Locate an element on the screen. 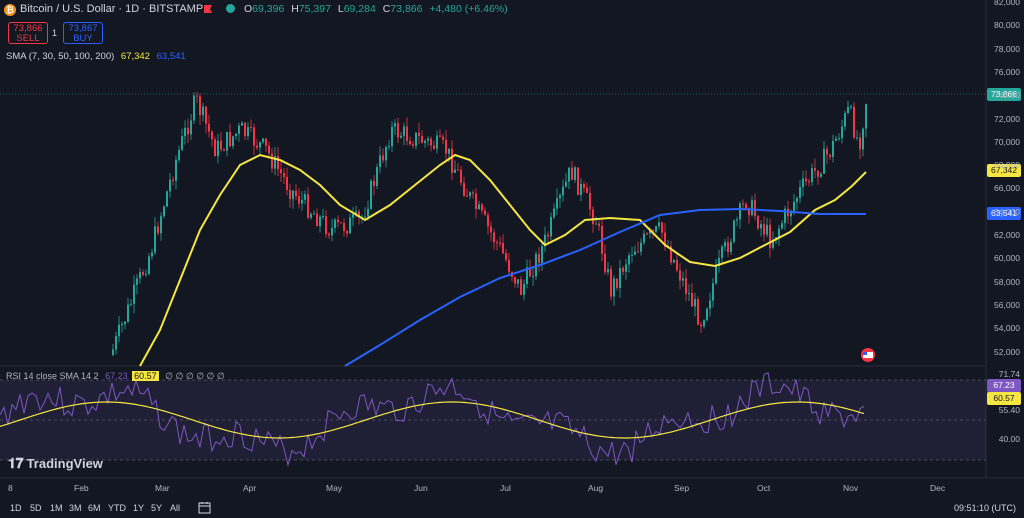  high-value: 75,397 is located at coordinates (314, 9).